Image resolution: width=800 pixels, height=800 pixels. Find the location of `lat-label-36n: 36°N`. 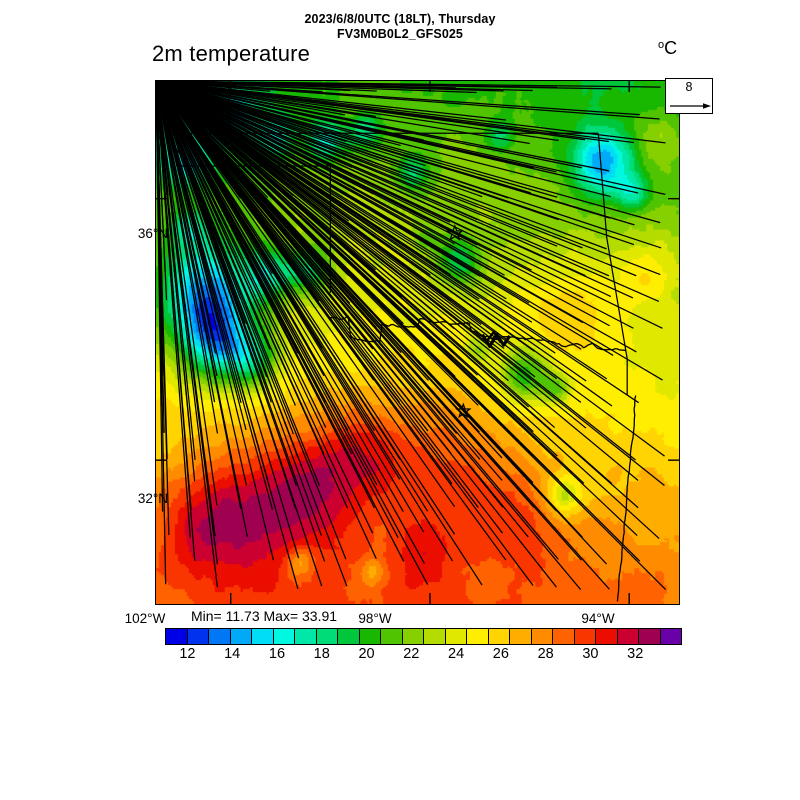

lat-label-36n: 36°N is located at coordinates (152, 233).